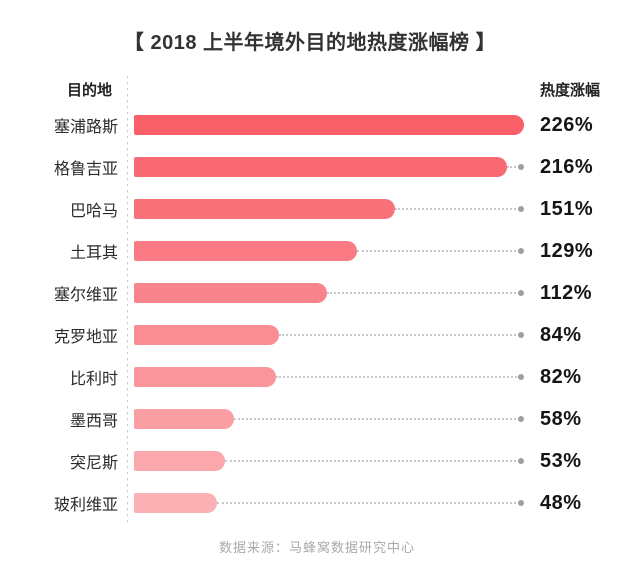 This screenshot has width=620, height=574. What do you see at coordinates (85, 169) in the screenshot?
I see `destination-label: 格鲁吉亚` at bounding box center [85, 169].